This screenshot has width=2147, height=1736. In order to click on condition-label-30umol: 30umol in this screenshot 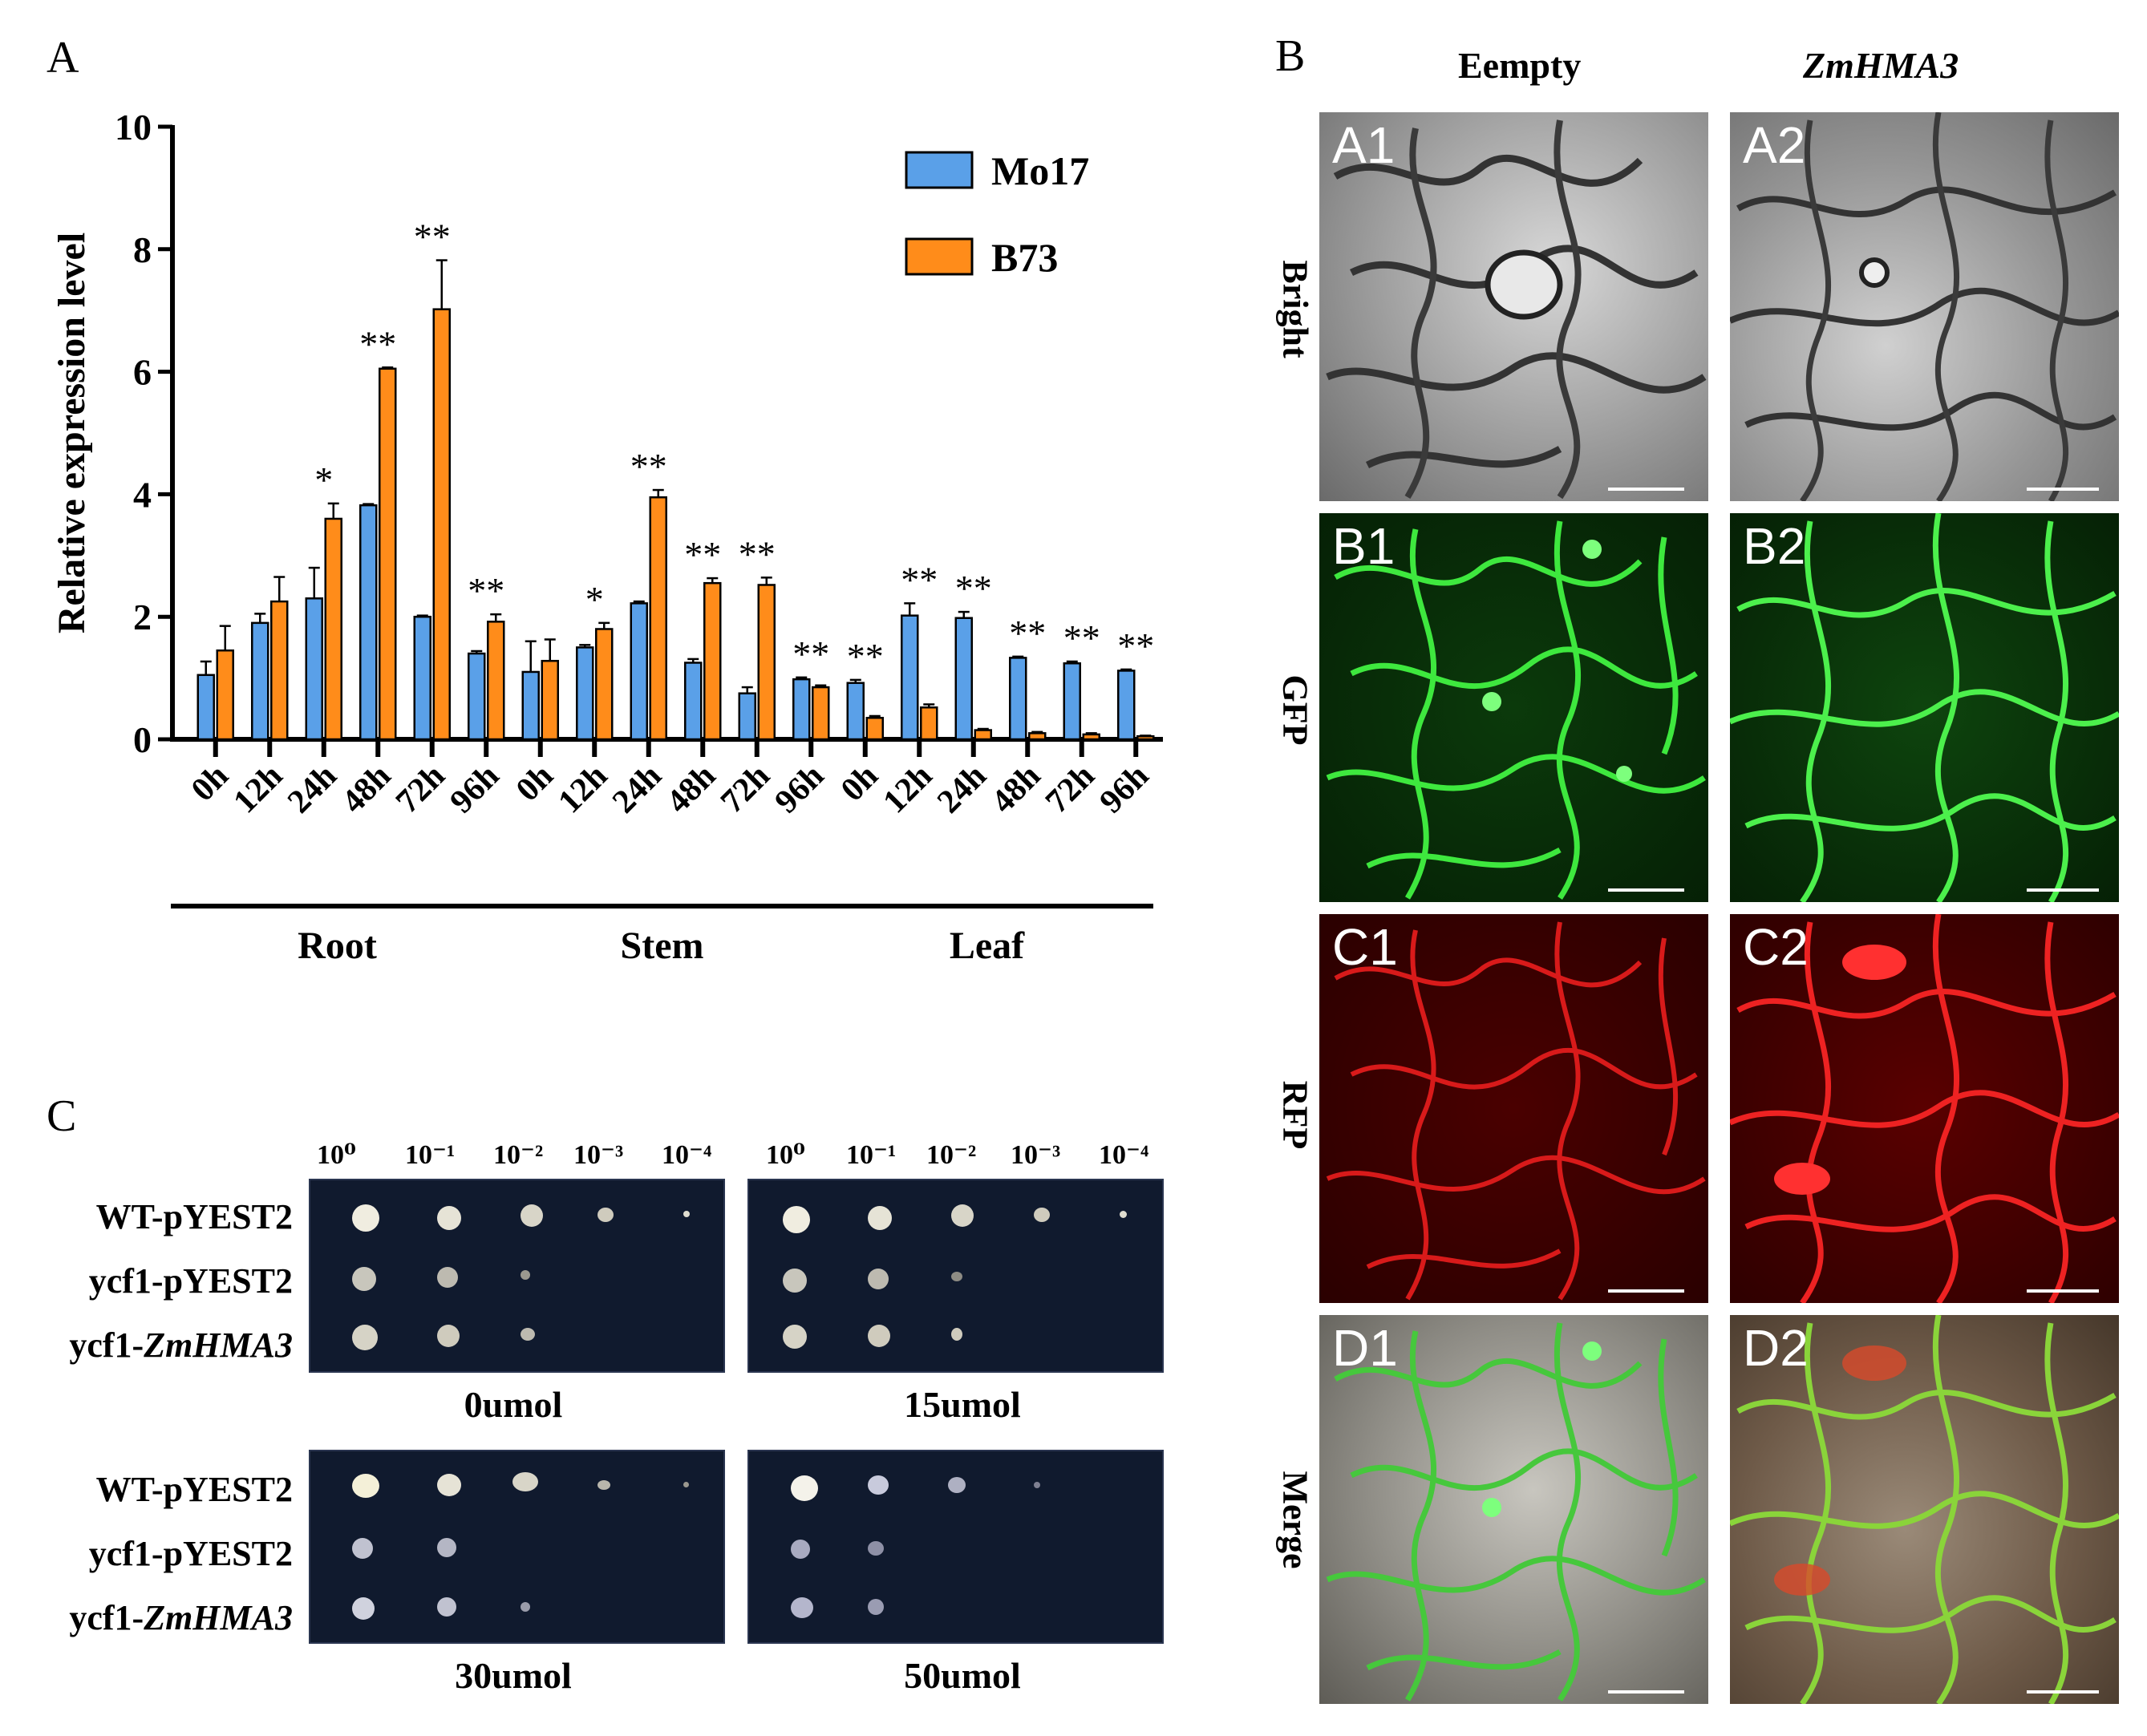, I will do `click(514, 1675)`.